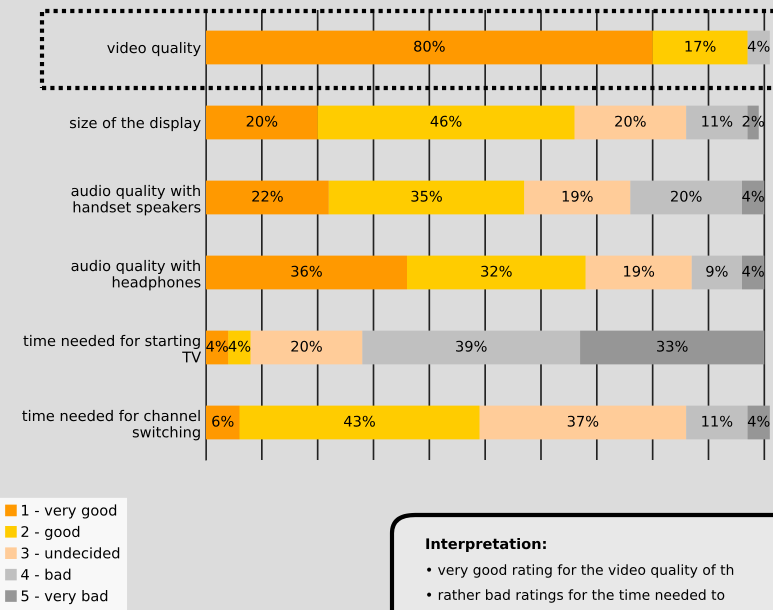 This screenshot has width=773, height=610. What do you see at coordinates (112, 348) in the screenshot?
I see `y-tick-label: time needed for starting TV` at bounding box center [112, 348].